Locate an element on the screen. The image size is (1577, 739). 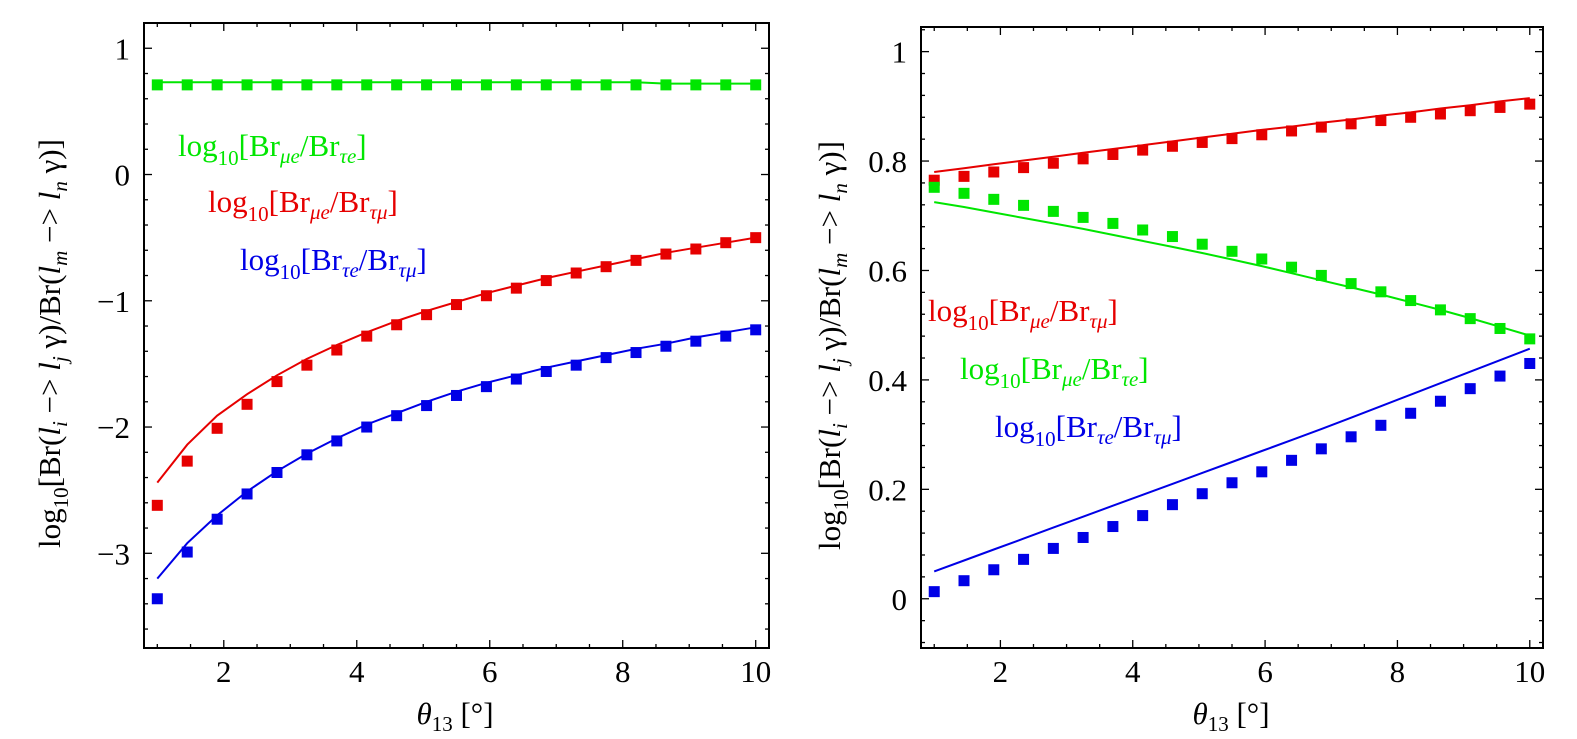
series-line-Br_taue/Br_taumu is located at coordinates (456, 453).